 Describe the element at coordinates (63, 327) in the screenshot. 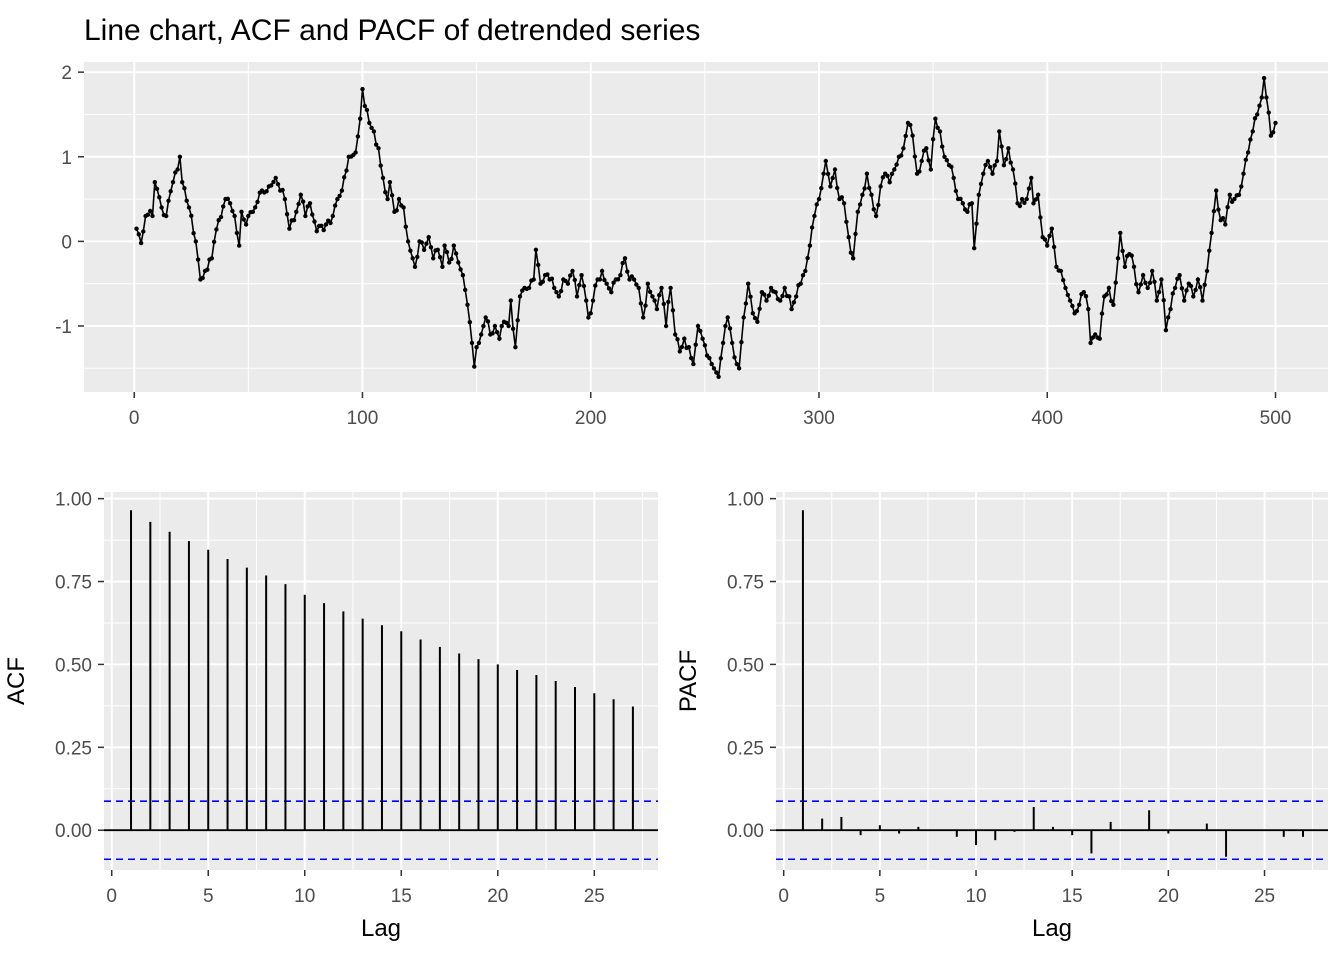

I see `y-tick-label: -1` at that location.